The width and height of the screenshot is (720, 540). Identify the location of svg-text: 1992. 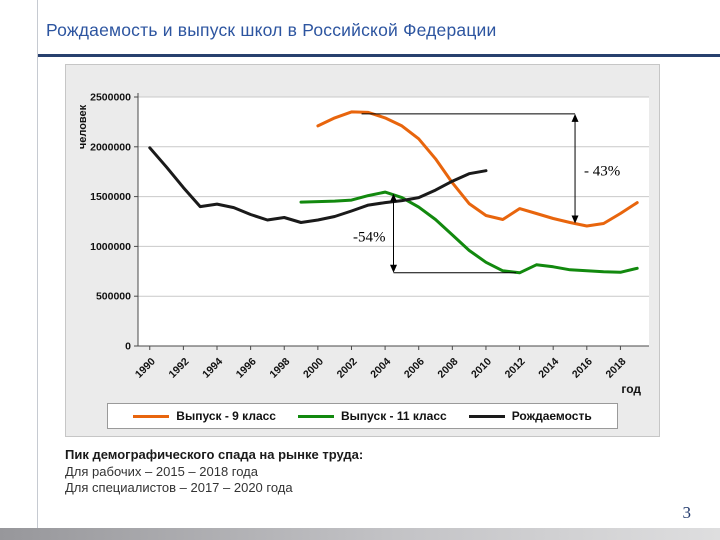
(179, 368).